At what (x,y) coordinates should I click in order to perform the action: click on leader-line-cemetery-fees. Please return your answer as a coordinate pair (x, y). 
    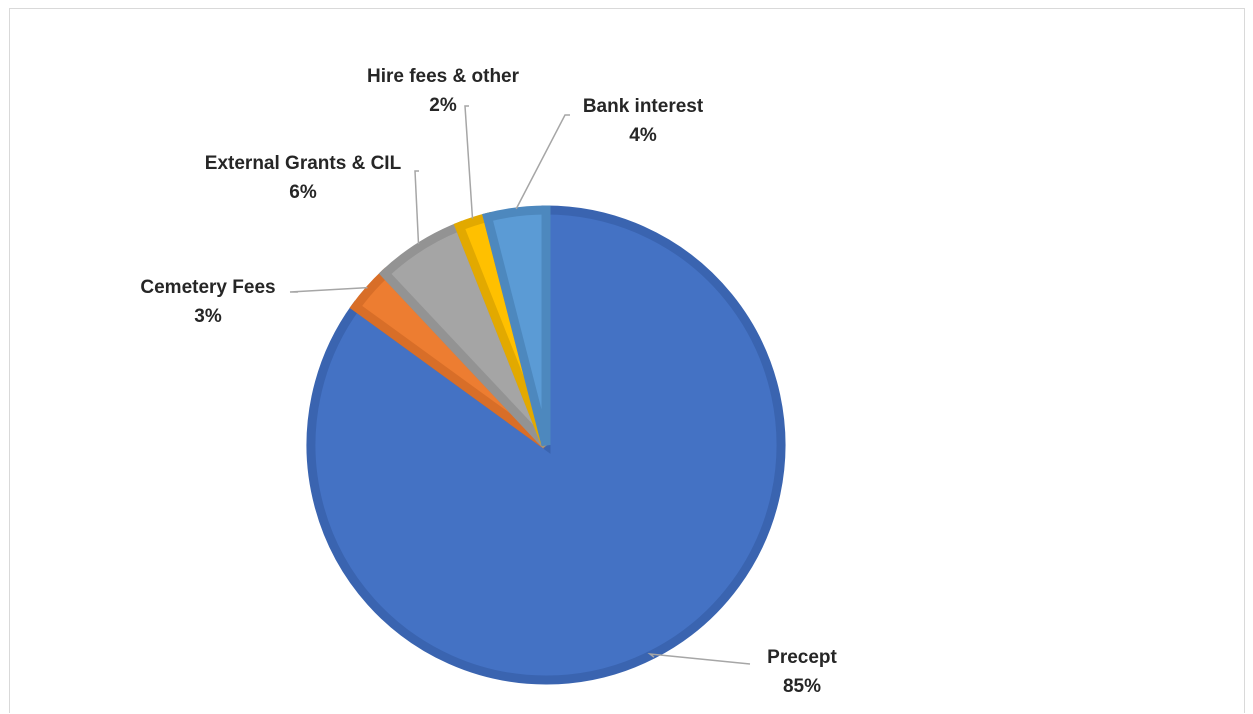
    Looking at the image, I should click on (328, 289).